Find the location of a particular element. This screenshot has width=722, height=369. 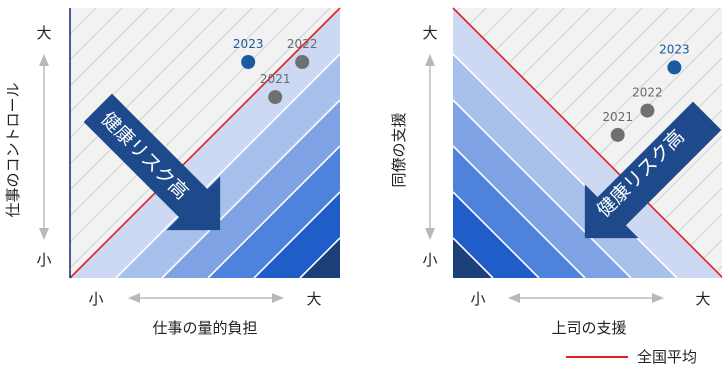

left-x-low-label: 小 is located at coordinates (95, 299).